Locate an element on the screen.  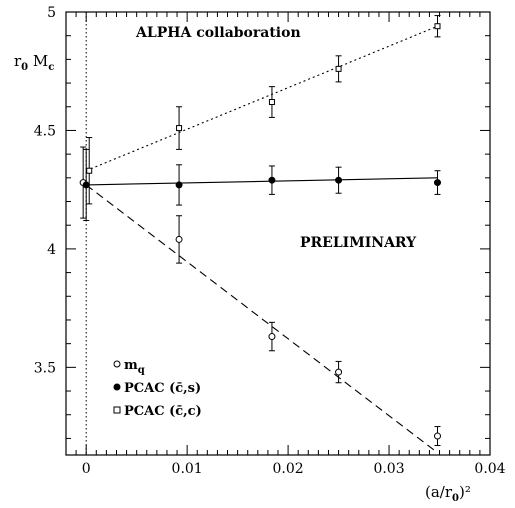
x-tick-label: 0.02 is located at coordinates (288, 469).